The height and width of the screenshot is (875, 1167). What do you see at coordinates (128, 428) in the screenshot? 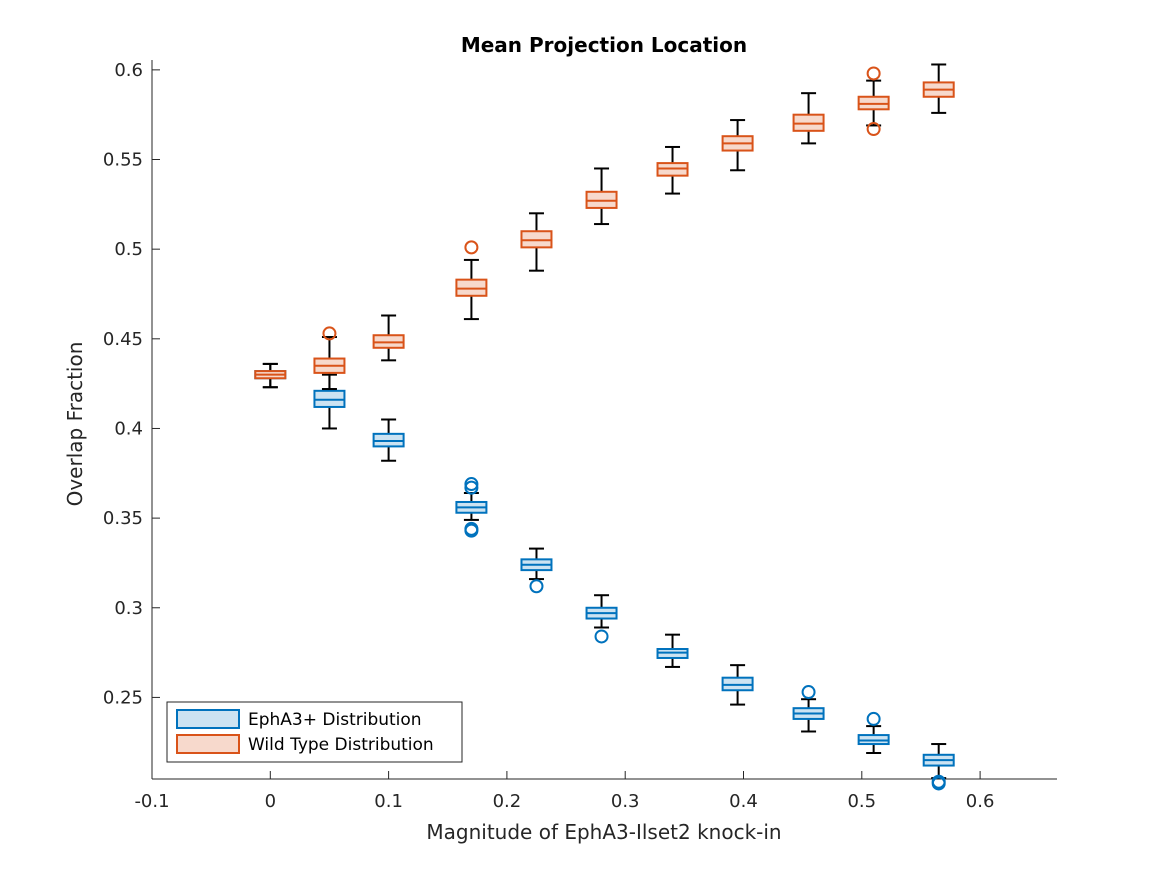
I see `y-tick-label: 0.4` at bounding box center [128, 428].